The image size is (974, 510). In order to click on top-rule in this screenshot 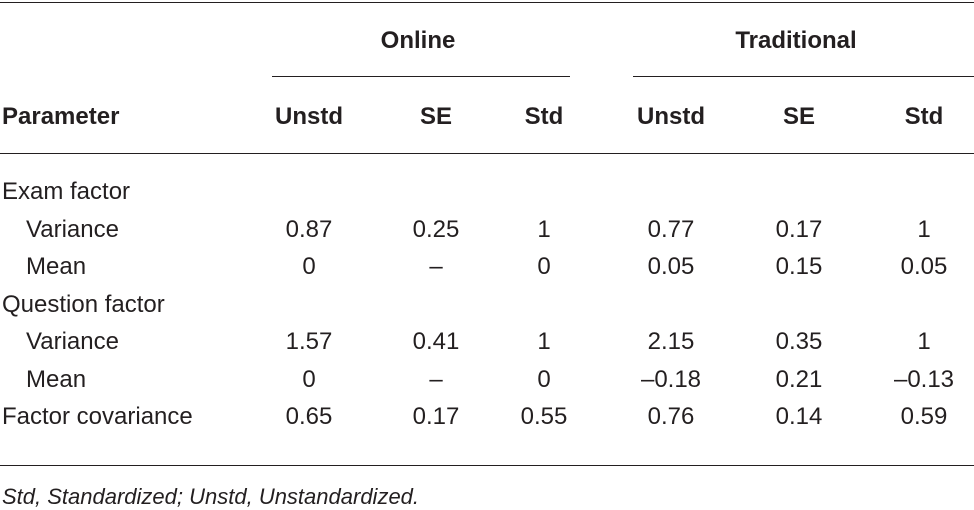, I will do `click(487, 2)`.